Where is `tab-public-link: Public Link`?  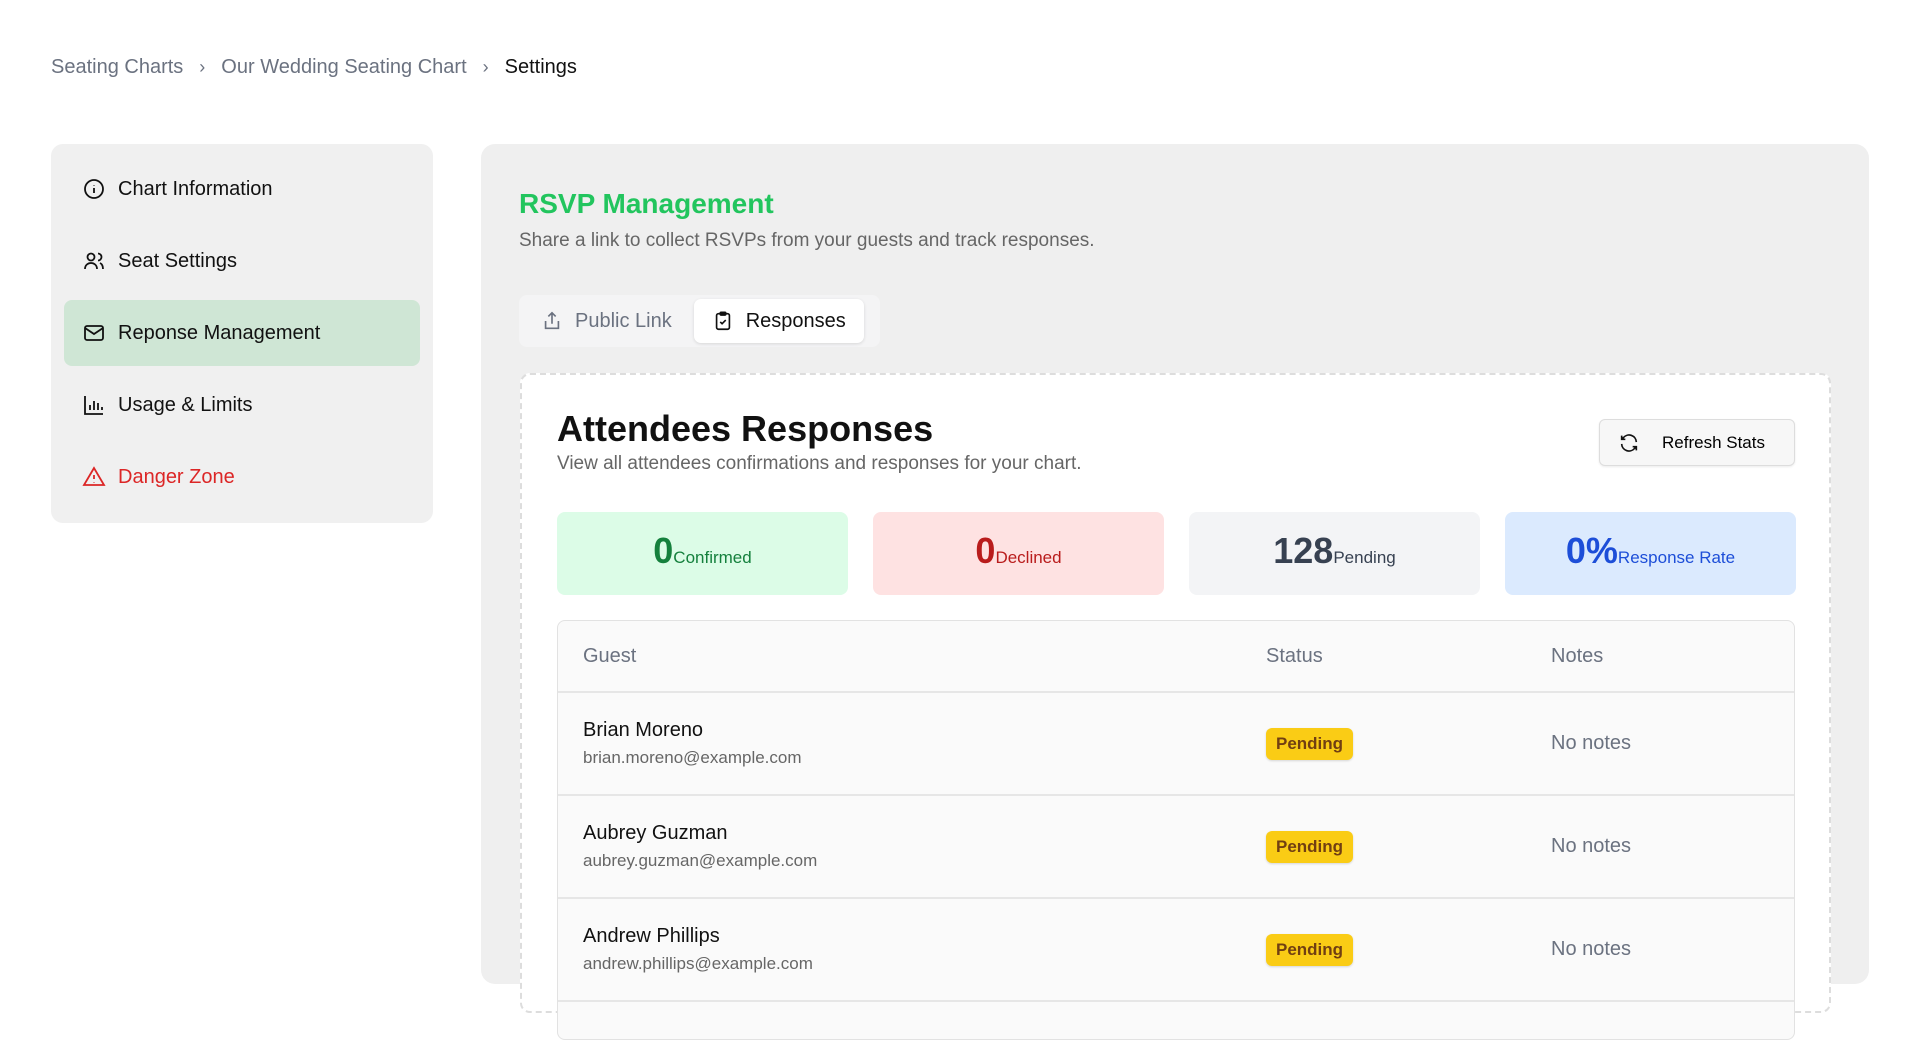
tab-public-link: Public Link is located at coordinates (606, 321).